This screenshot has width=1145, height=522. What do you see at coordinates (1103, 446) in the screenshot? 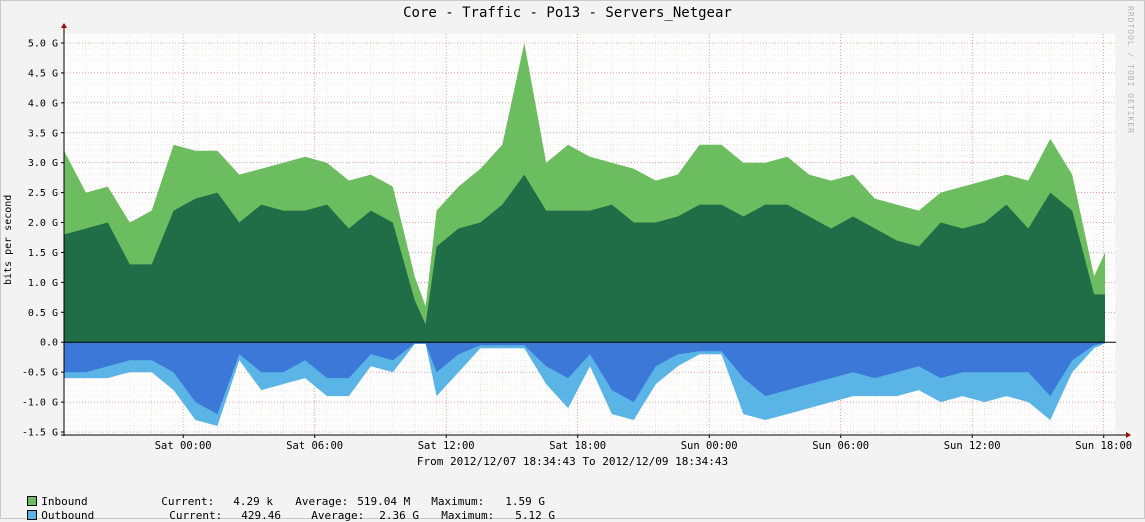
I see `x-tick-label: Sun 18:00` at bounding box center [1103, 446].